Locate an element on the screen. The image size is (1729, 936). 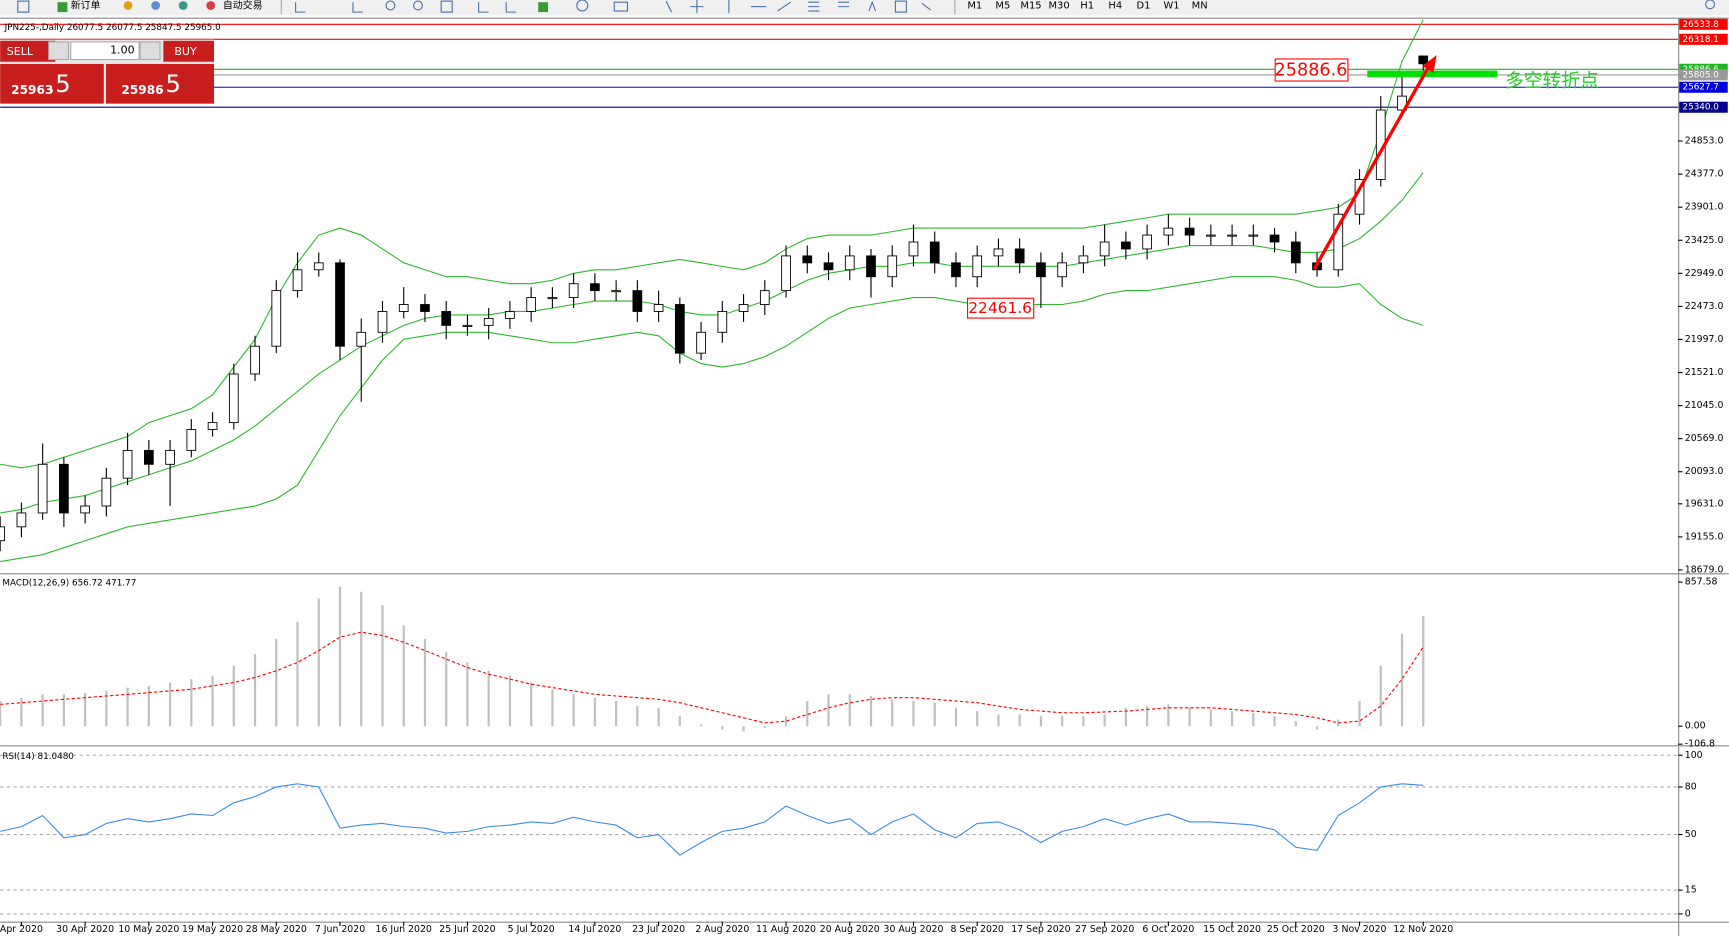
x-tick-label: 14 Jul 2020 is located at coordinates (594, 929).